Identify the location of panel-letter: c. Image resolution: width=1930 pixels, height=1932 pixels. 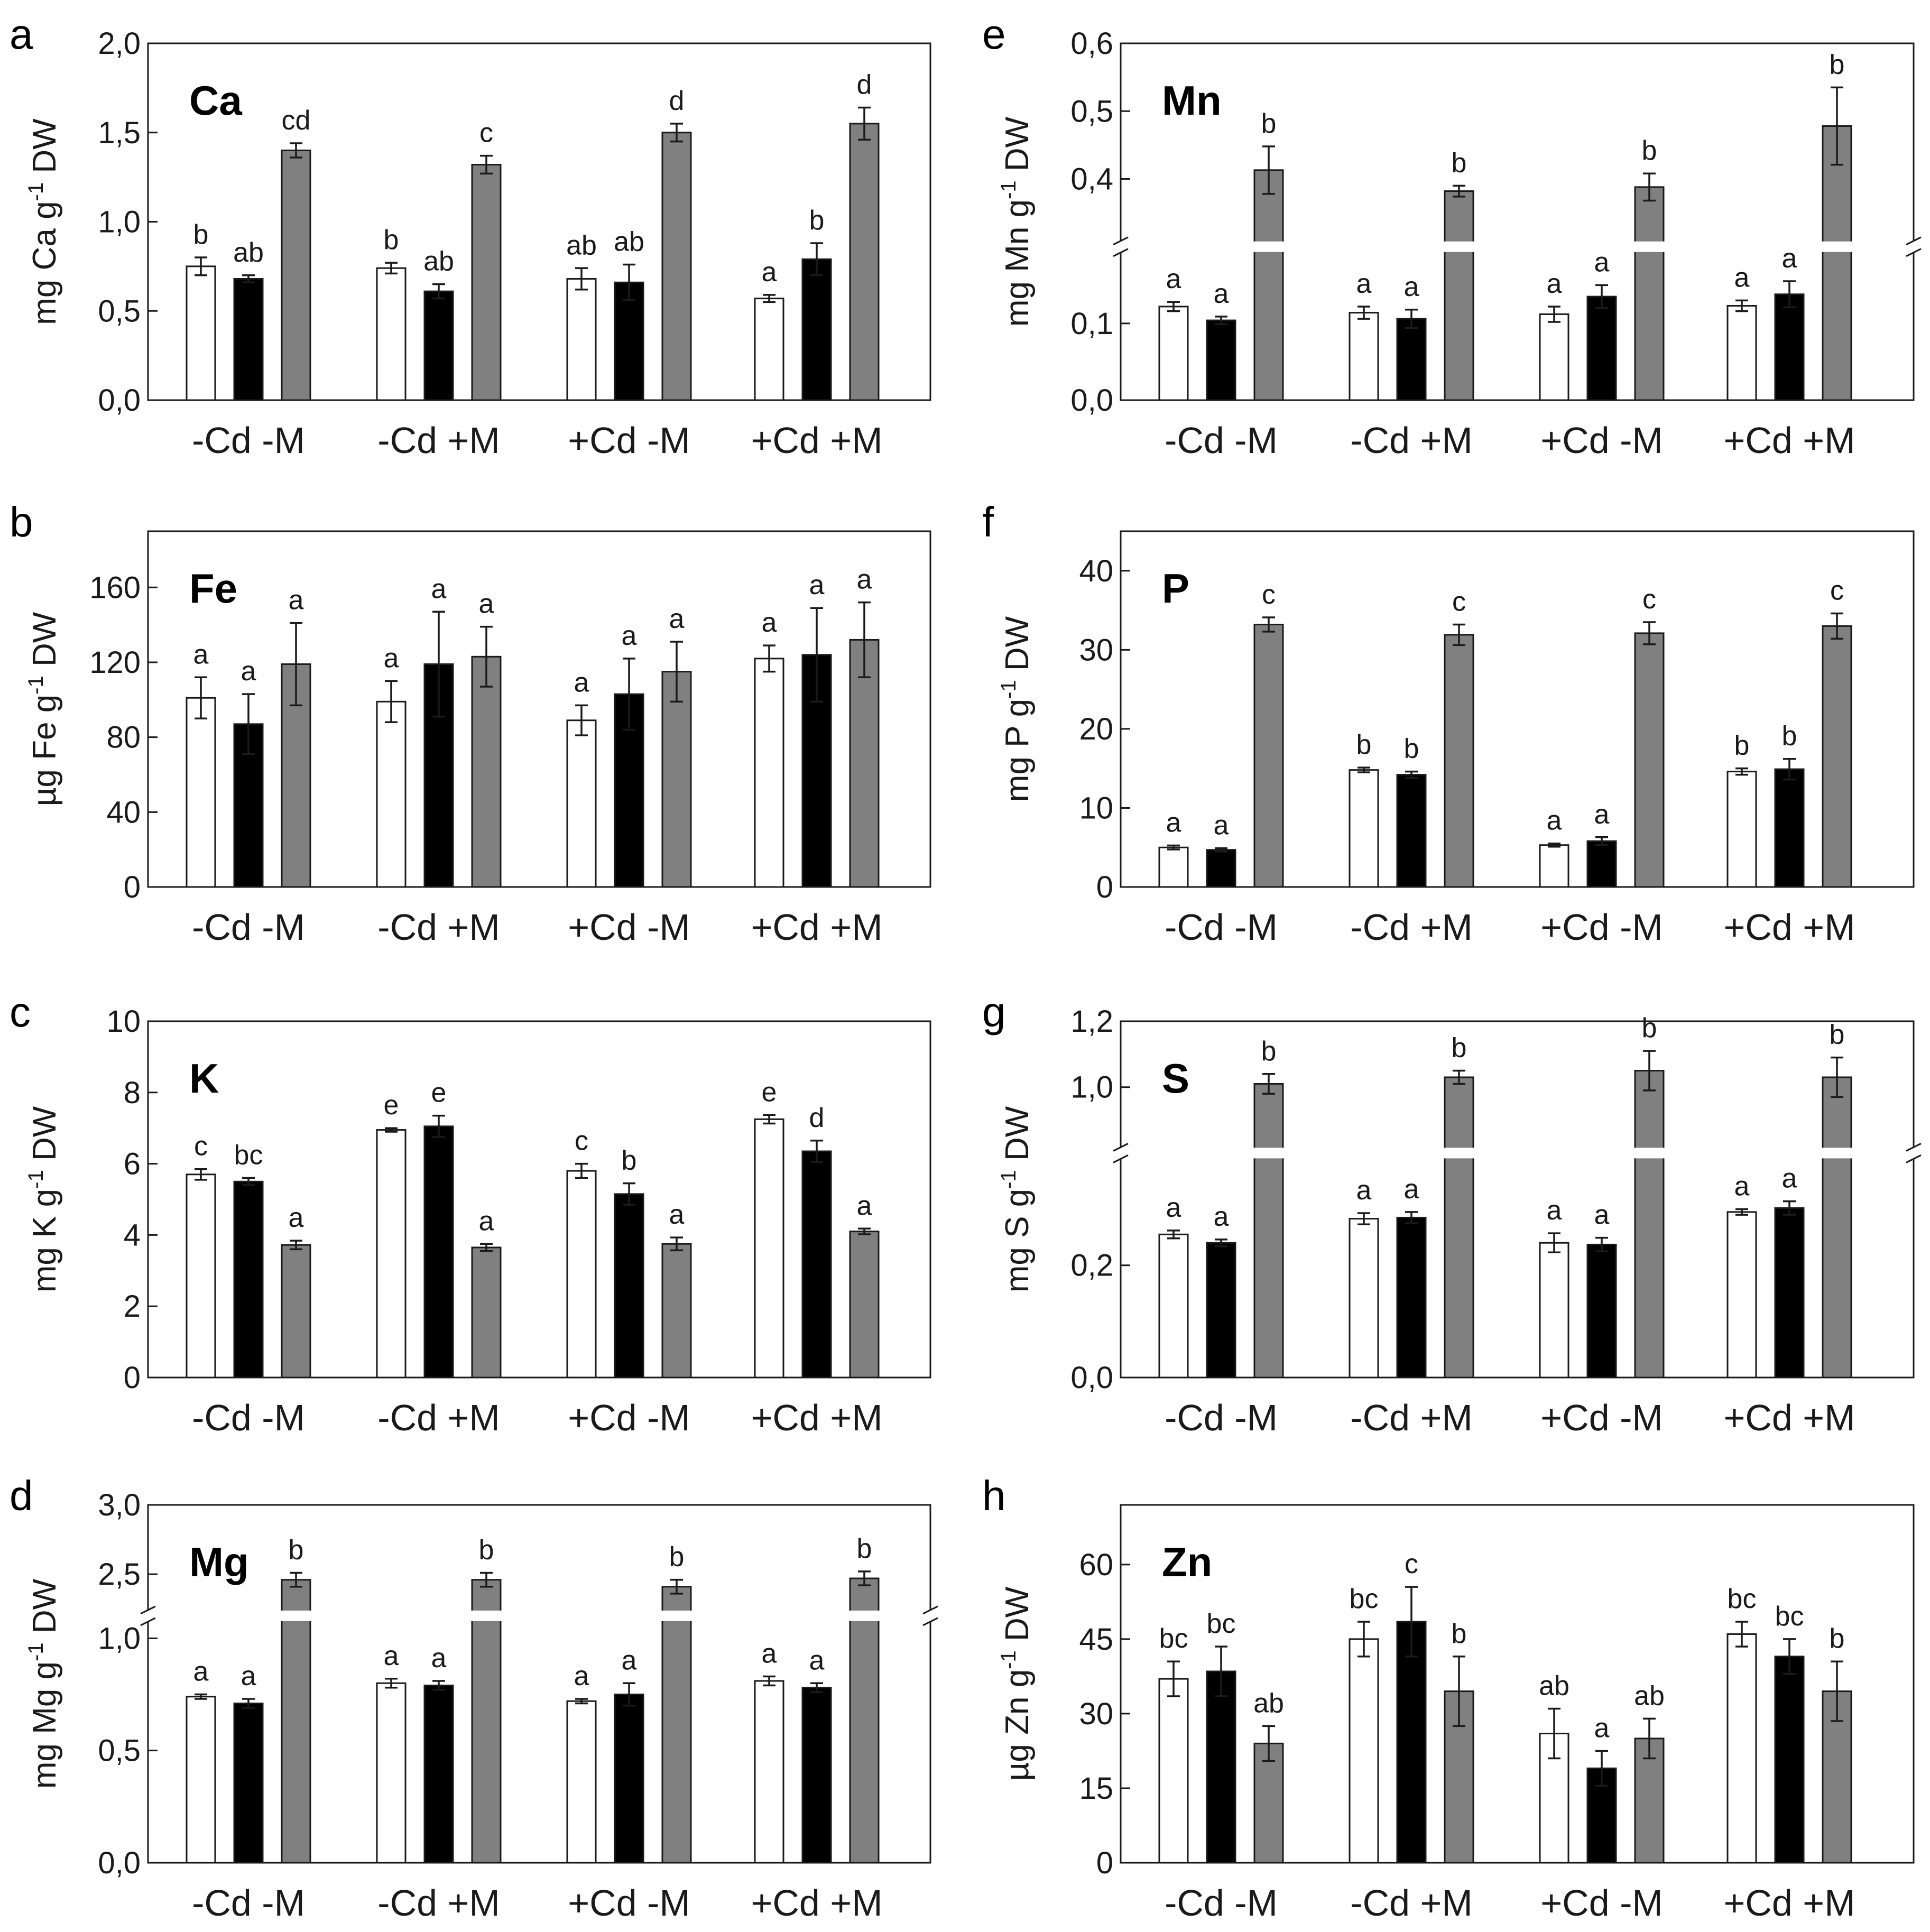
(20, 1012).